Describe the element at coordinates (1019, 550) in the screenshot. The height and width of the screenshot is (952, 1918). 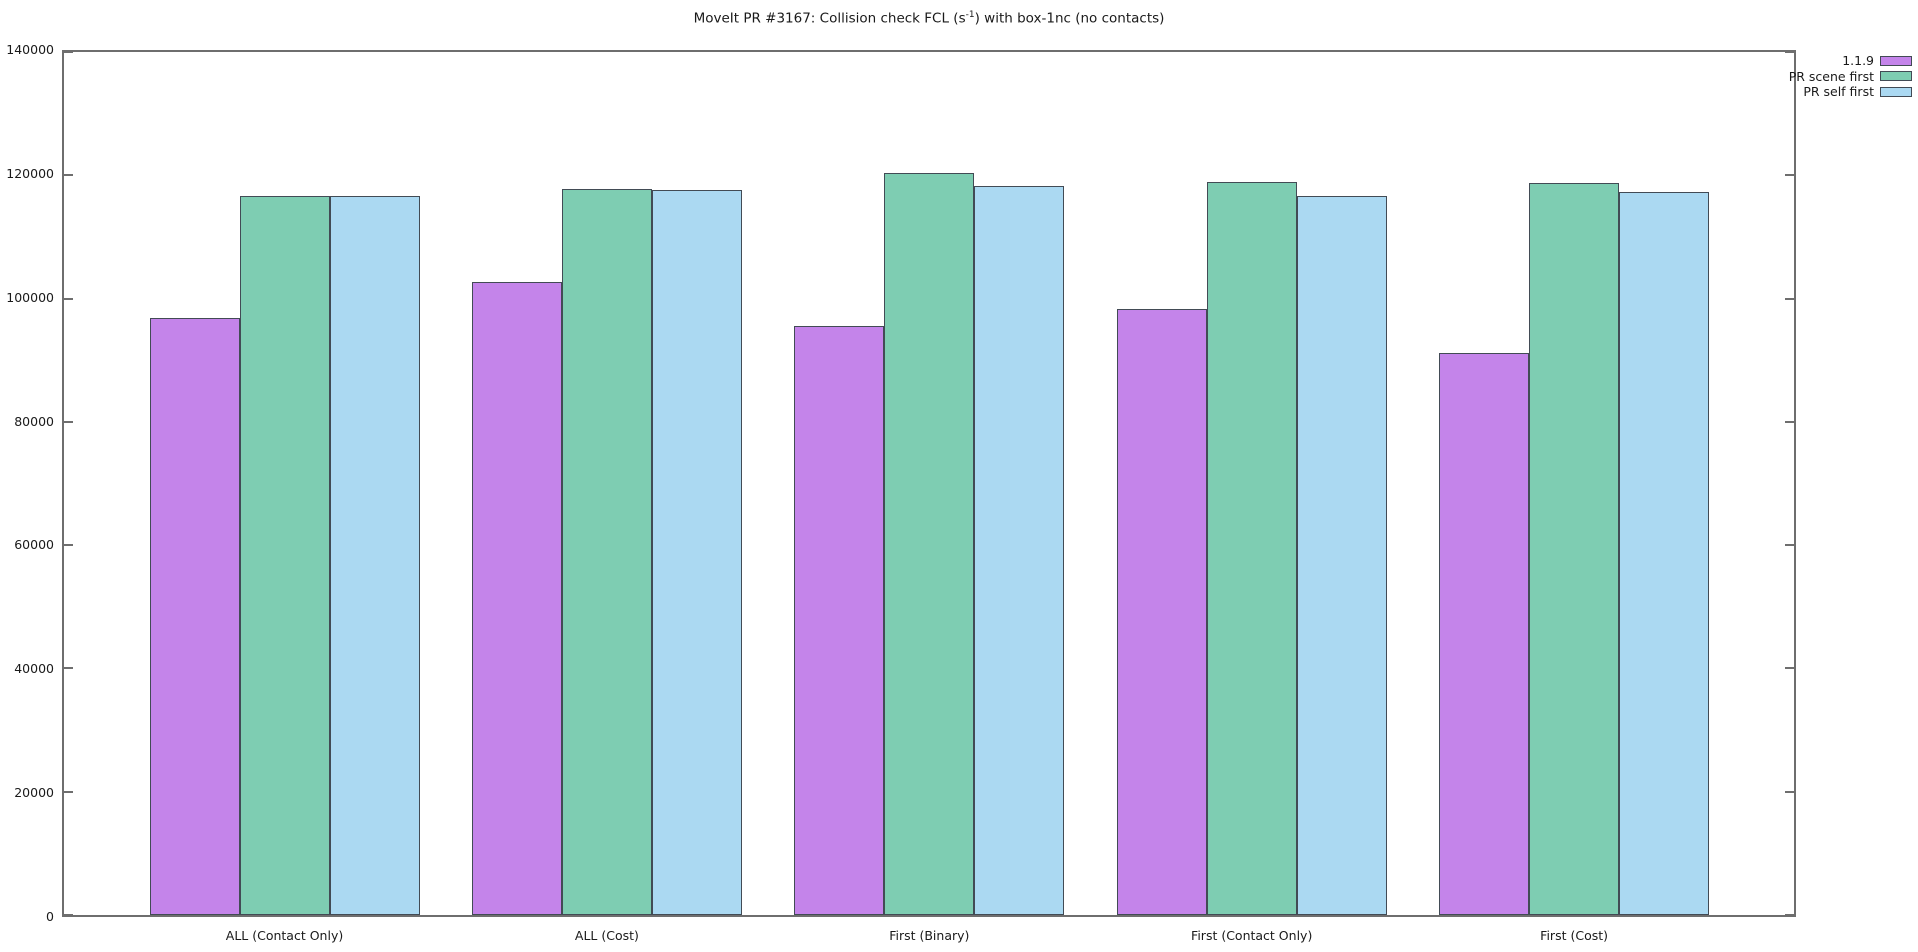
I see `bar-series2-cat2` at that location.